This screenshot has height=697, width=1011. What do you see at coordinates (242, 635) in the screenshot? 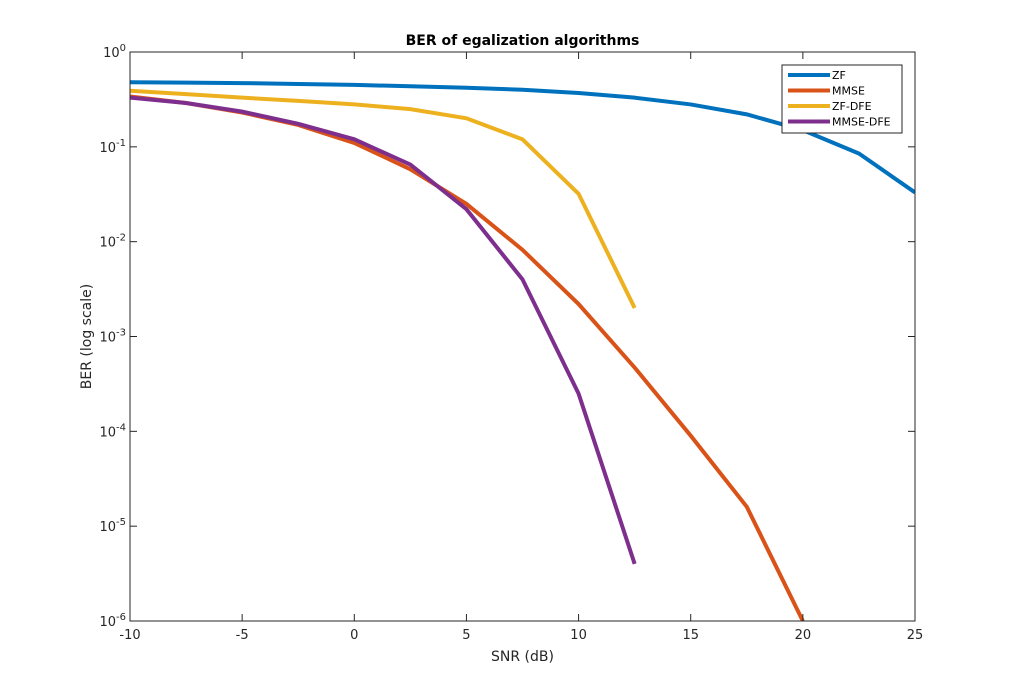
I see `x-tick-label: -5` at bounding box center [242, 635].